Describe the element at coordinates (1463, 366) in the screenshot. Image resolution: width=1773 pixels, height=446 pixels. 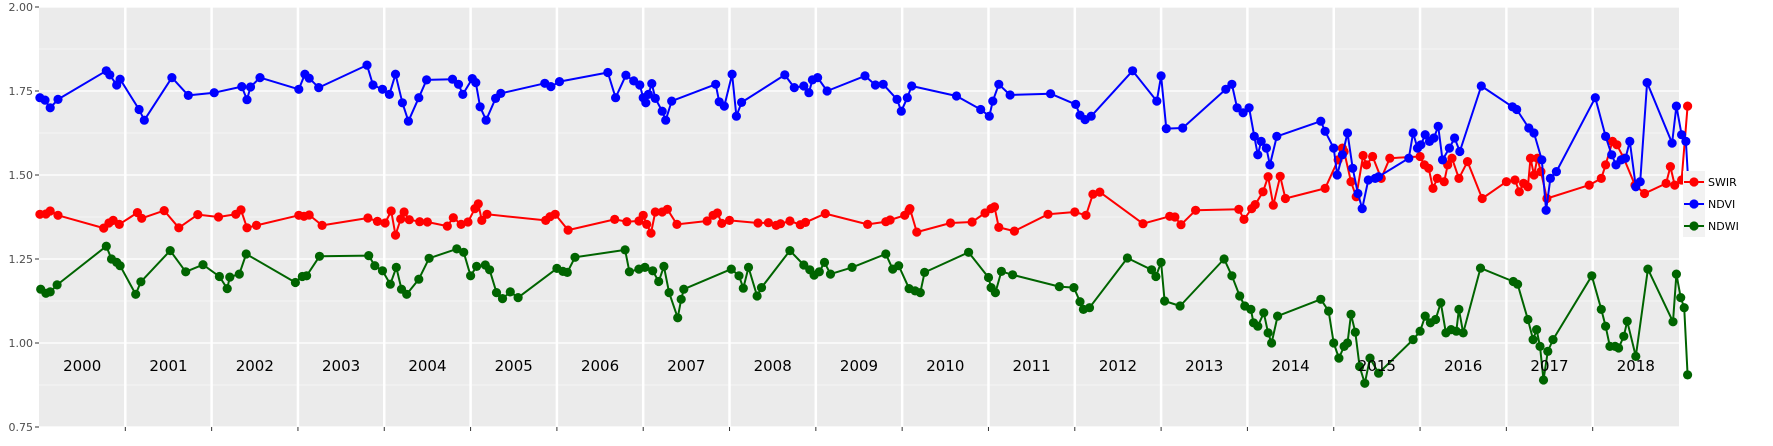
I see `year-label: 2016` at that location.